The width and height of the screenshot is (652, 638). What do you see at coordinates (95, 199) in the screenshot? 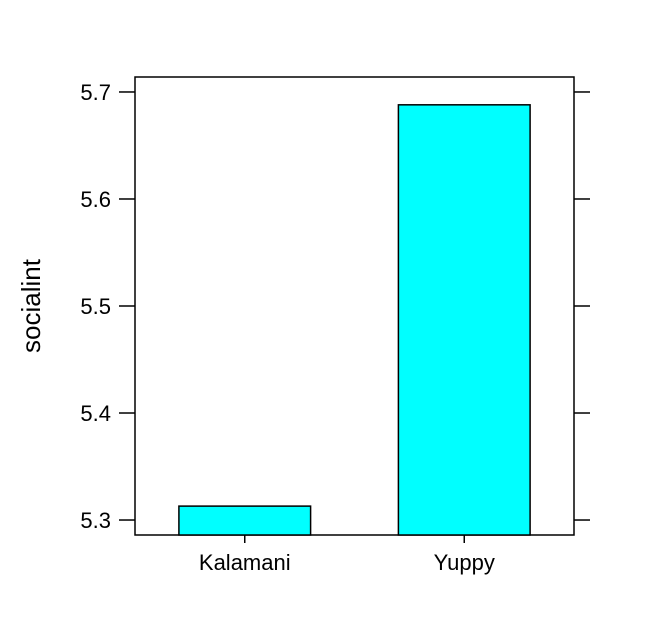
I see `y-tick-label: 5.6` at bounding box center [95, 199].